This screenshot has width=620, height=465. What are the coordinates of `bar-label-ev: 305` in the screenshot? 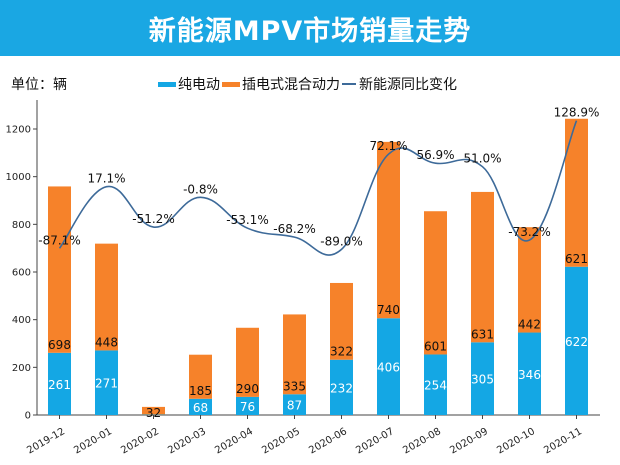 It's located at (482, 380).